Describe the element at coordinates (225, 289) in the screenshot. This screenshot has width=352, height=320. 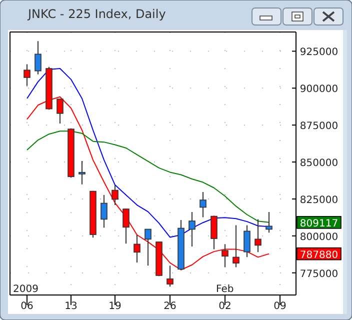
I see `annotation: Feb` at that location.